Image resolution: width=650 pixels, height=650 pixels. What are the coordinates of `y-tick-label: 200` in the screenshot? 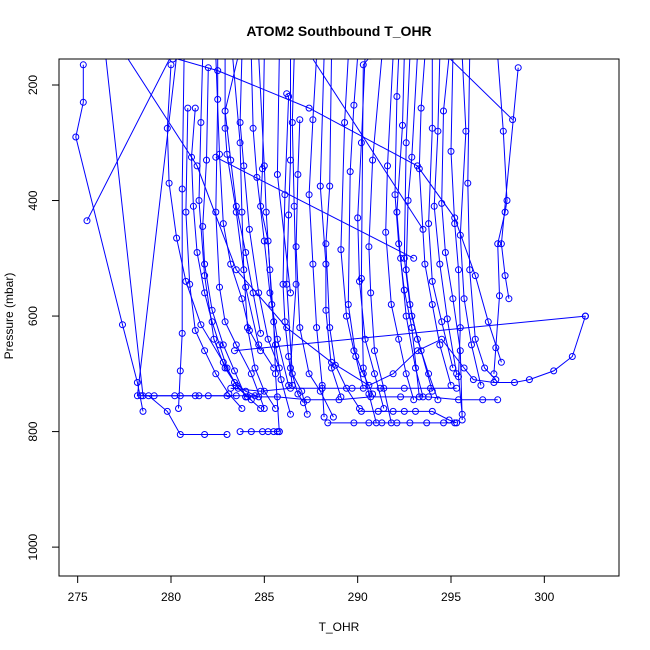 It's located at (33, 85).